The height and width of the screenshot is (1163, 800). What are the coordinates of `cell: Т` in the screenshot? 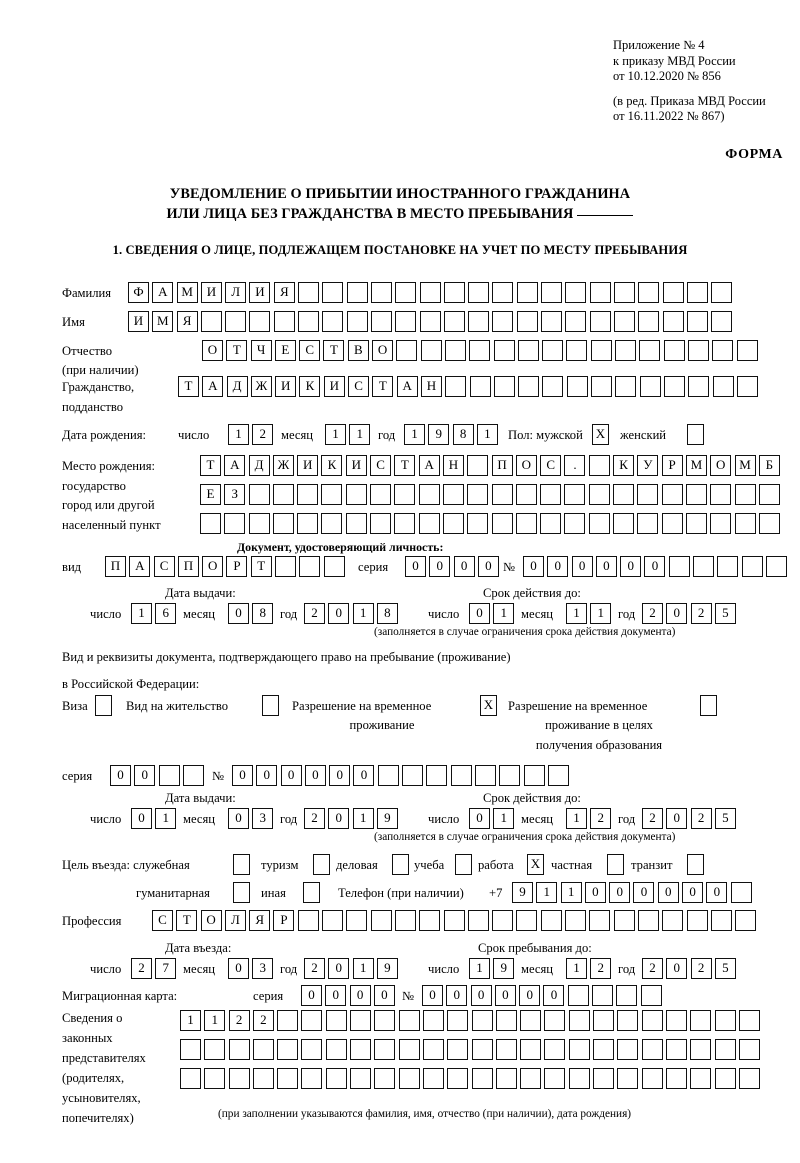 It's located at (383, 386).